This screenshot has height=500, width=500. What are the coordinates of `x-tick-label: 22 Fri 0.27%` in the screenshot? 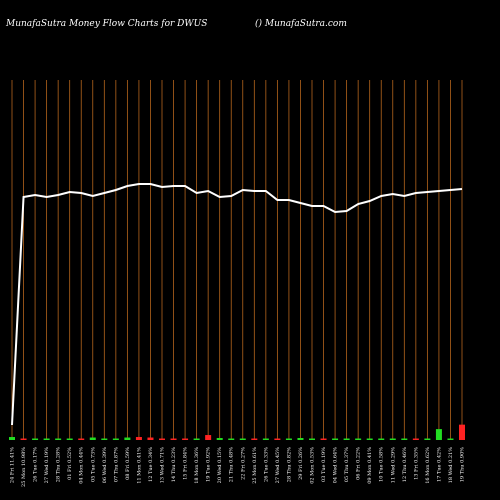 It's located at (243, 463).